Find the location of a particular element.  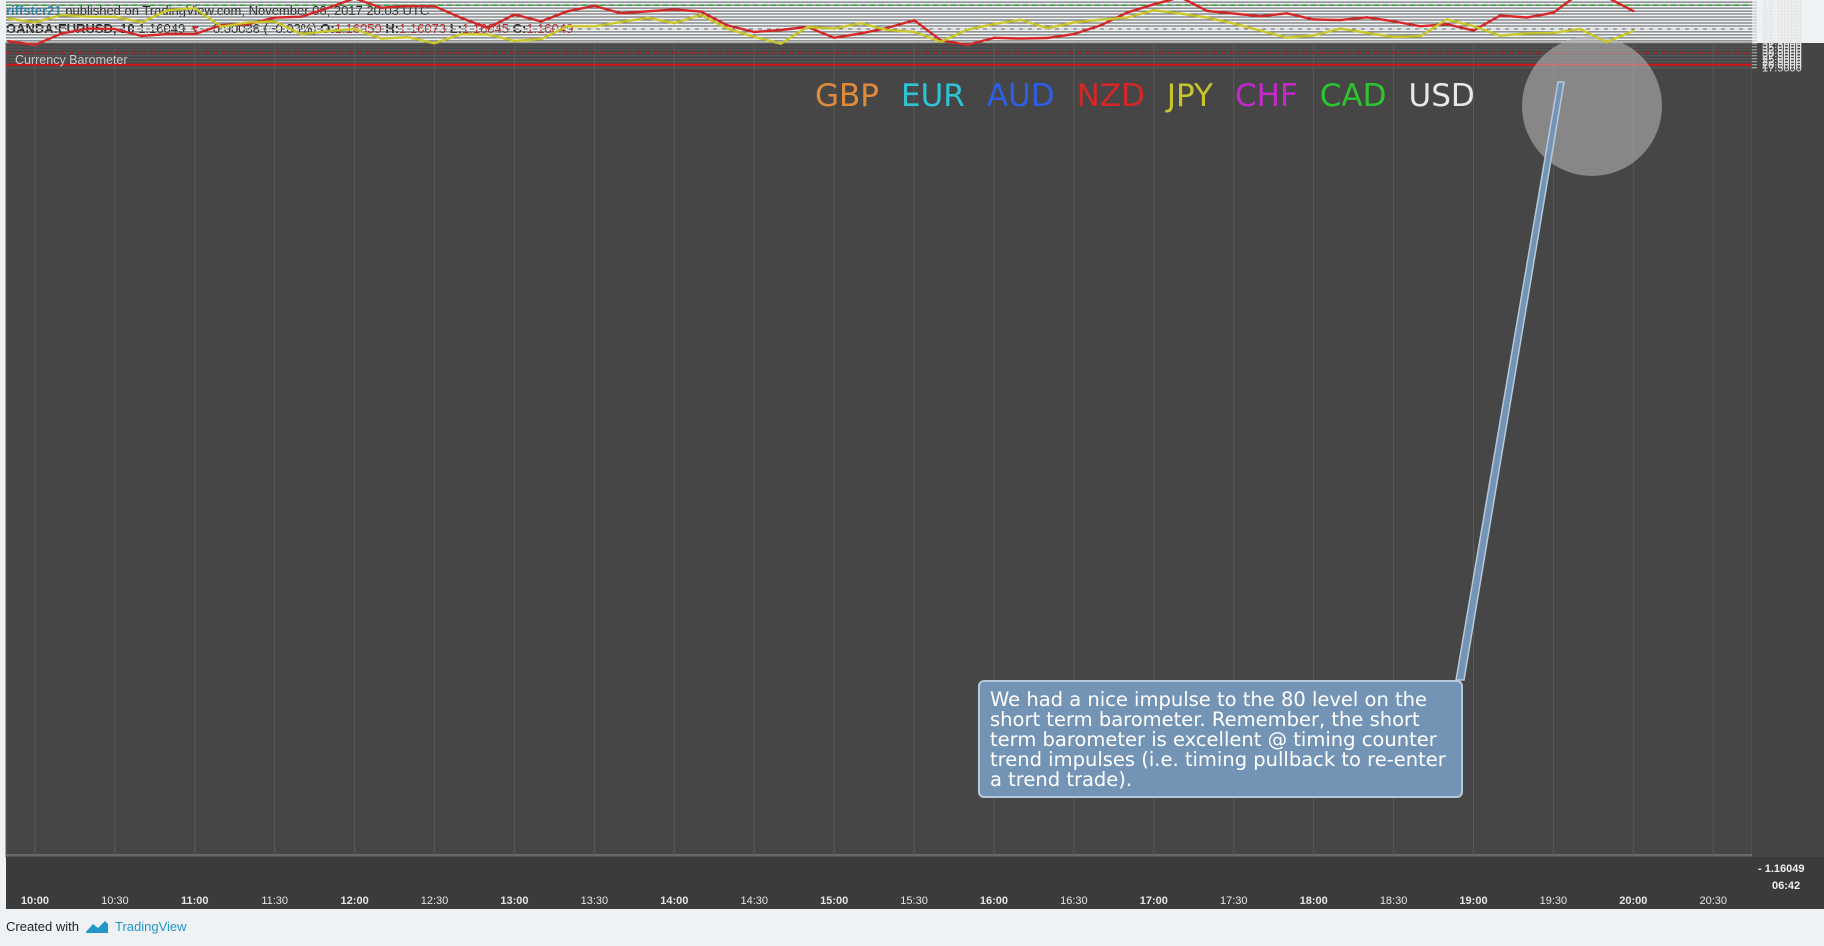

y-tick-label: 35.0000 is located at coordinates (1782, 48).